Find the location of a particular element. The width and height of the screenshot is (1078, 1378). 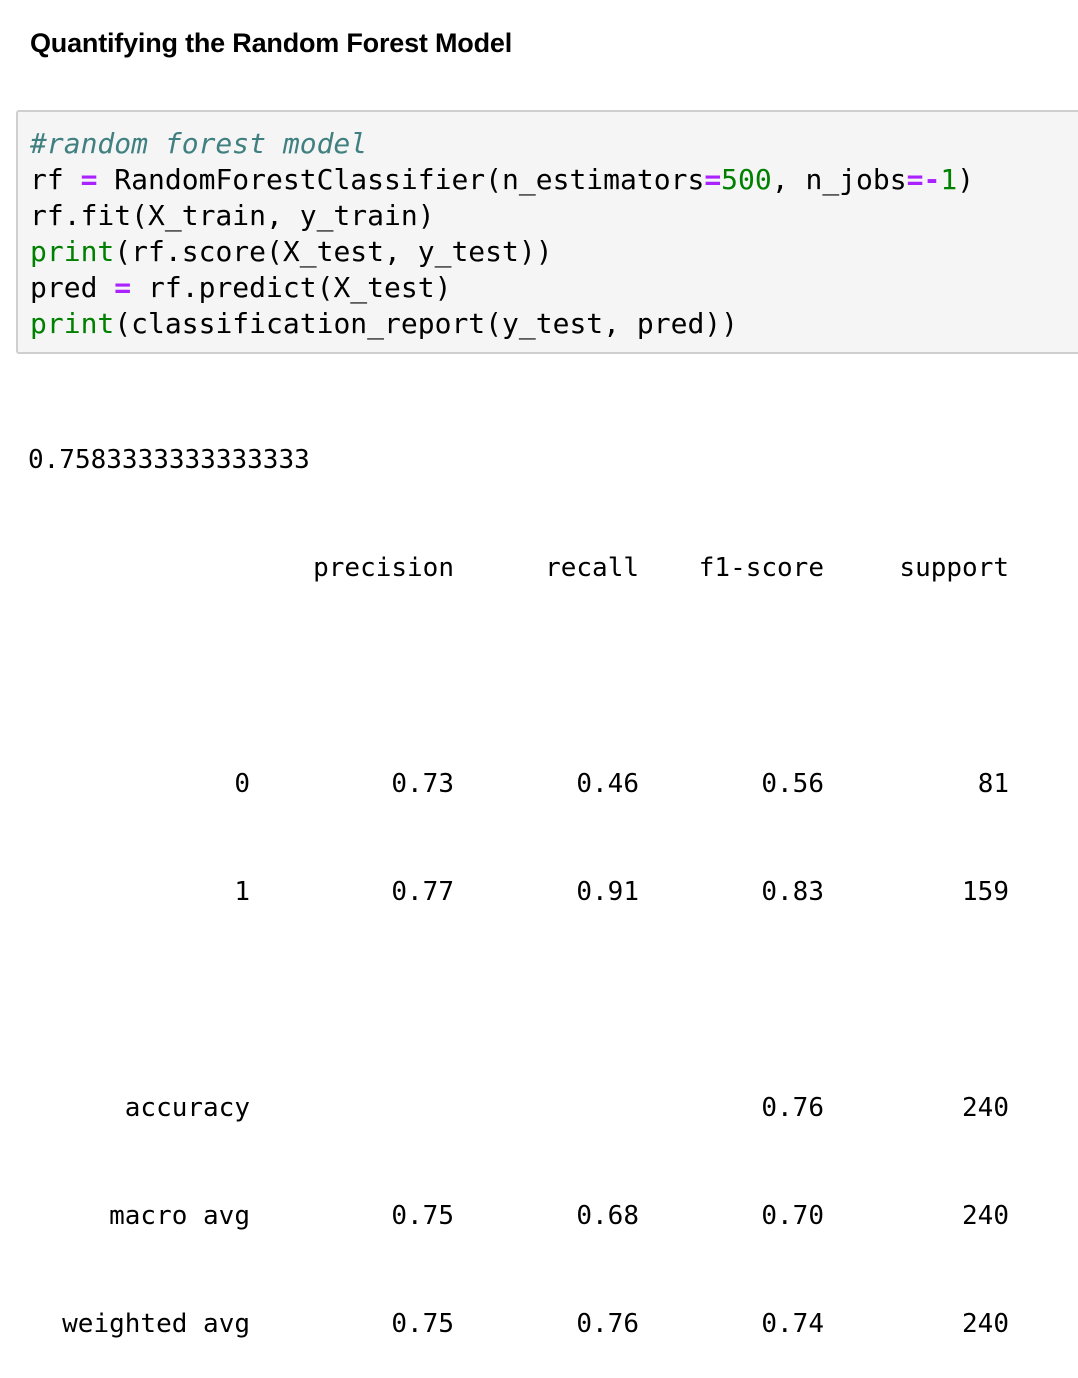

report-cell: accuracy is located at coordinates (187, 1108).